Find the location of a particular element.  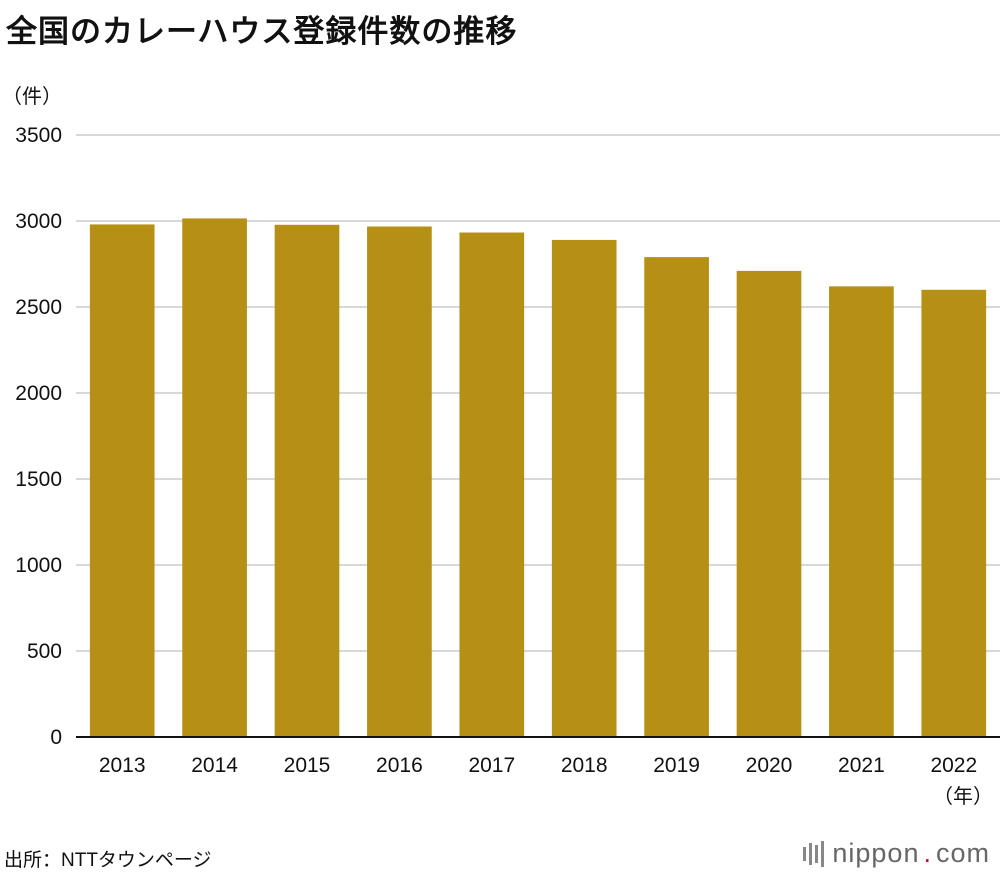

x-tick-label: 2013 is located at coordinates (122, 765).